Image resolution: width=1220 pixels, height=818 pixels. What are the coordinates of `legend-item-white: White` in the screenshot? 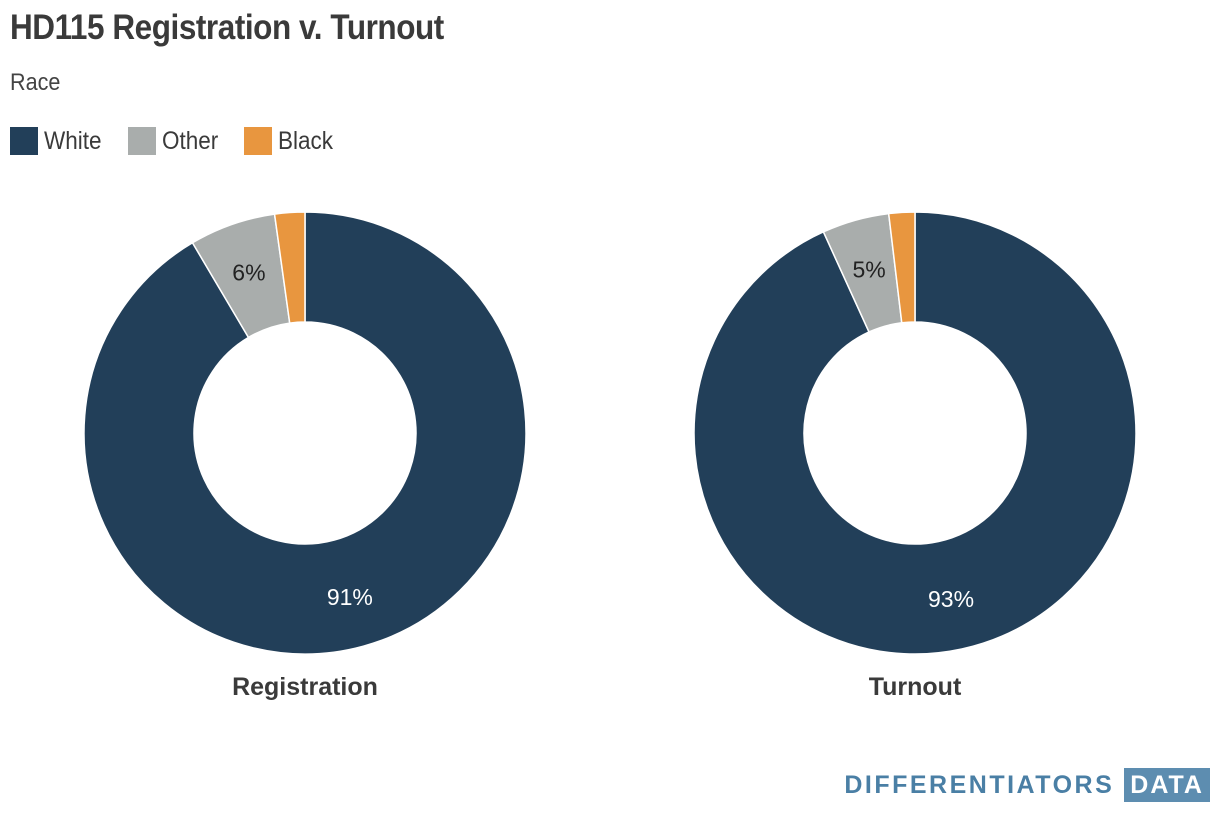 It's located at (59, 141).